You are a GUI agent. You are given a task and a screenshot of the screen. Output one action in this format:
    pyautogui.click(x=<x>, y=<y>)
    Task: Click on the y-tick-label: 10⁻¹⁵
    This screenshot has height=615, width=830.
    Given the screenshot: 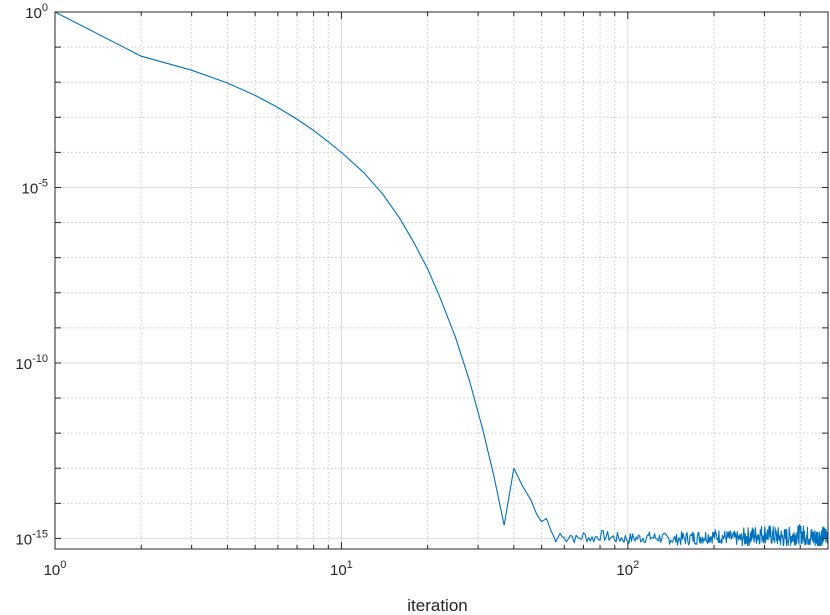 What is the action you would take?
    pyautogui.click(x=31, y=538)
    